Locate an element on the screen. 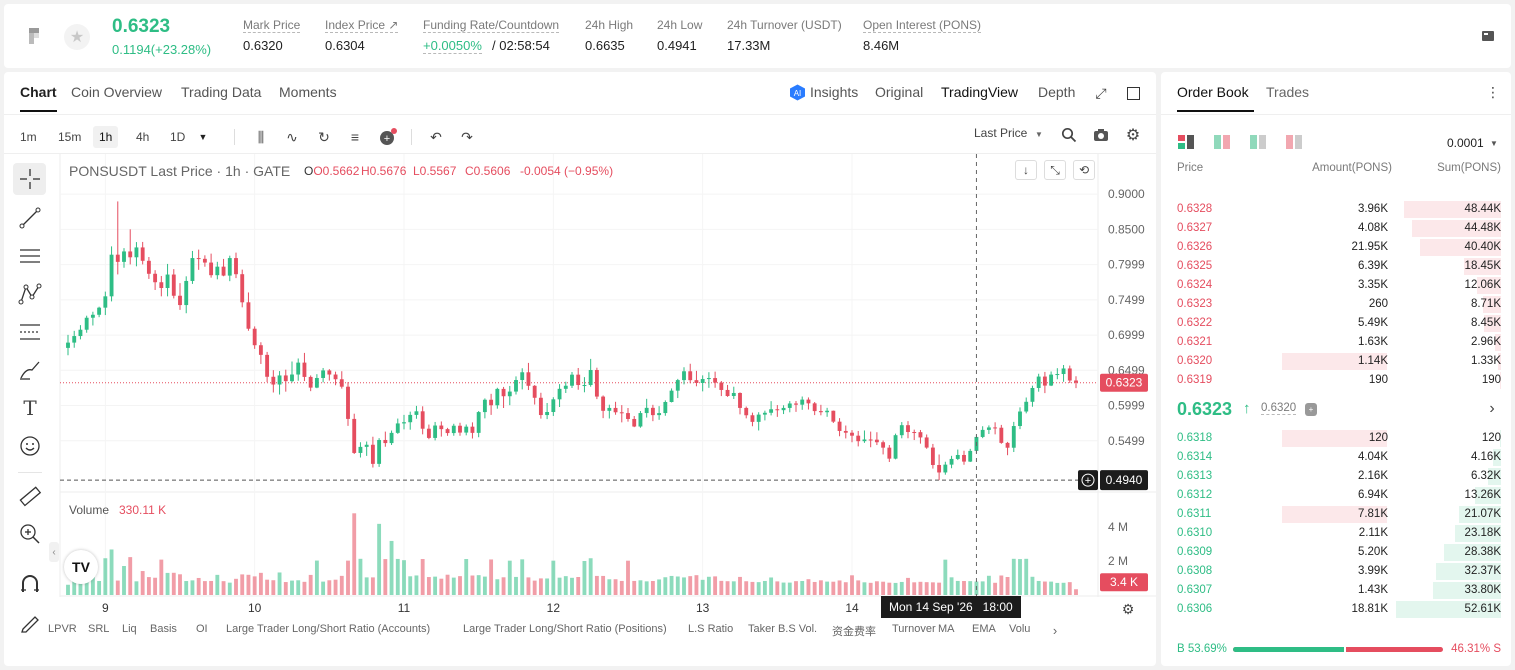 Image resolution: width=1515 pixels, height=670 pixels. camera-icon is located at coordinates (1101, 135).